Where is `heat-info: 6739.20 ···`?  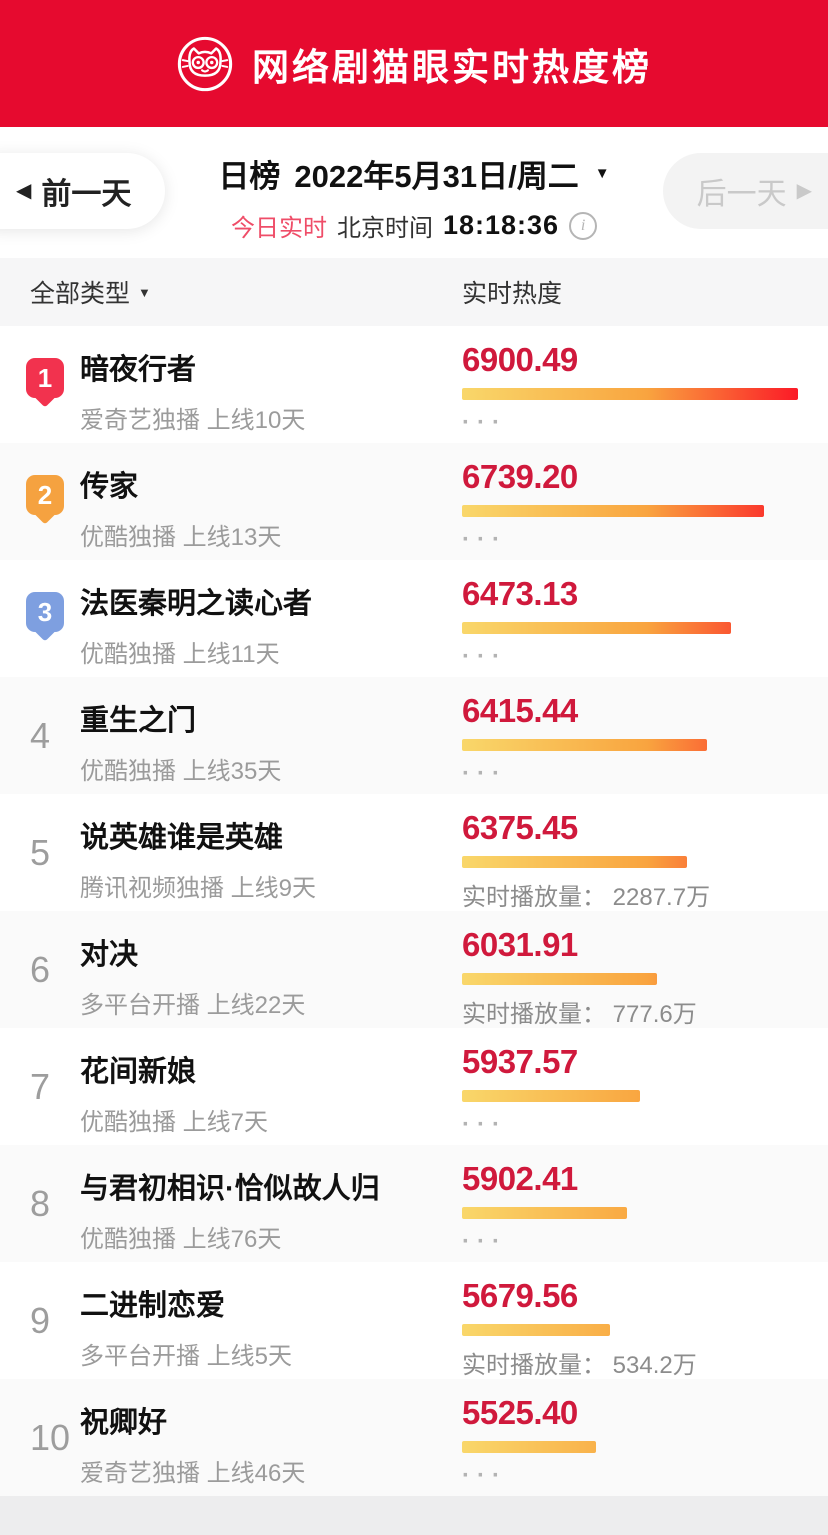
heat-info: 6739.20 ··· is located at coordinates (630, 506).